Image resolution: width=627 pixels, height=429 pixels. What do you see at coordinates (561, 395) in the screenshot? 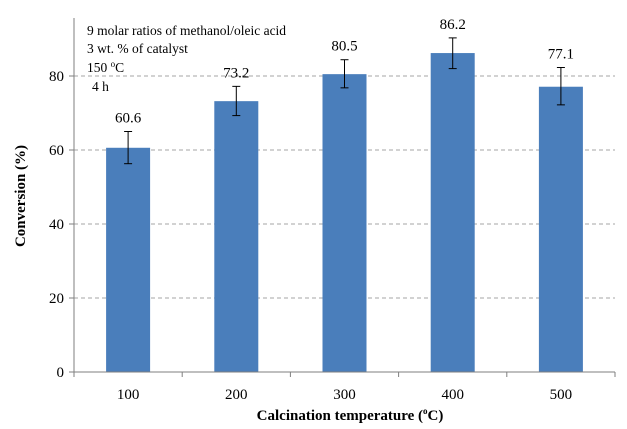
I see `x-tick-label: 500` at bounding box center [561, 395].